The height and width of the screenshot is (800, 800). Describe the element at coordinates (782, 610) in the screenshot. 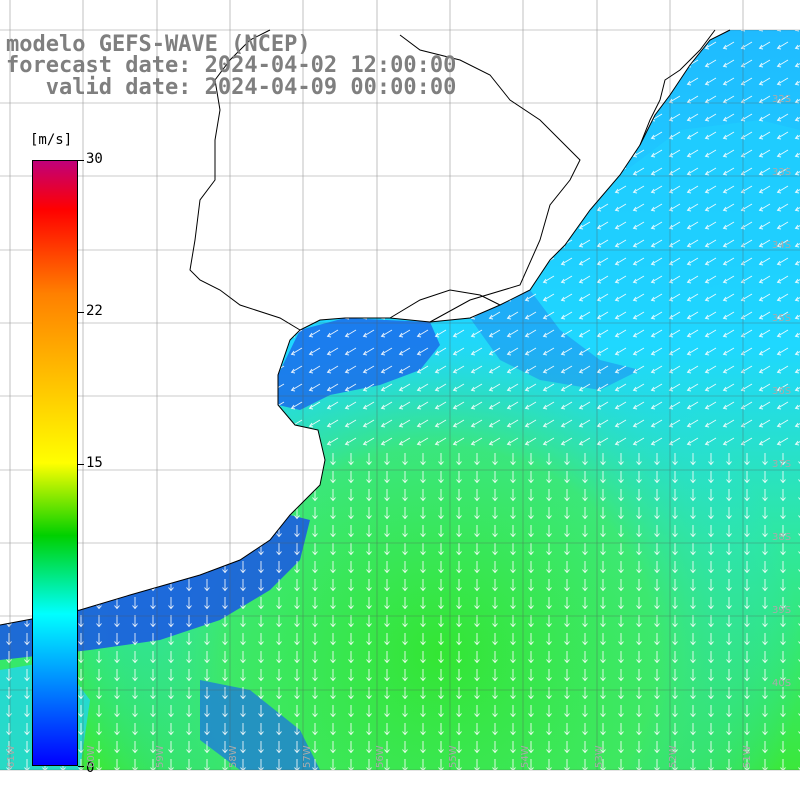

I see `lat-label: 39S` at that location.